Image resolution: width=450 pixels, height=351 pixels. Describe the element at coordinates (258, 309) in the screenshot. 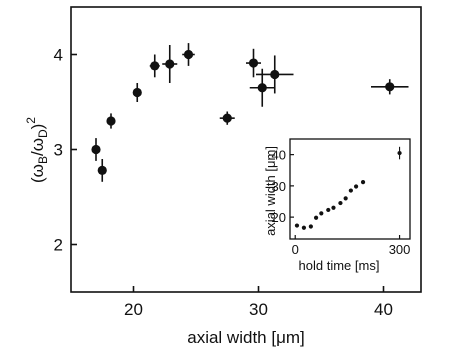

I see `x-tick-label: 30` at that location.